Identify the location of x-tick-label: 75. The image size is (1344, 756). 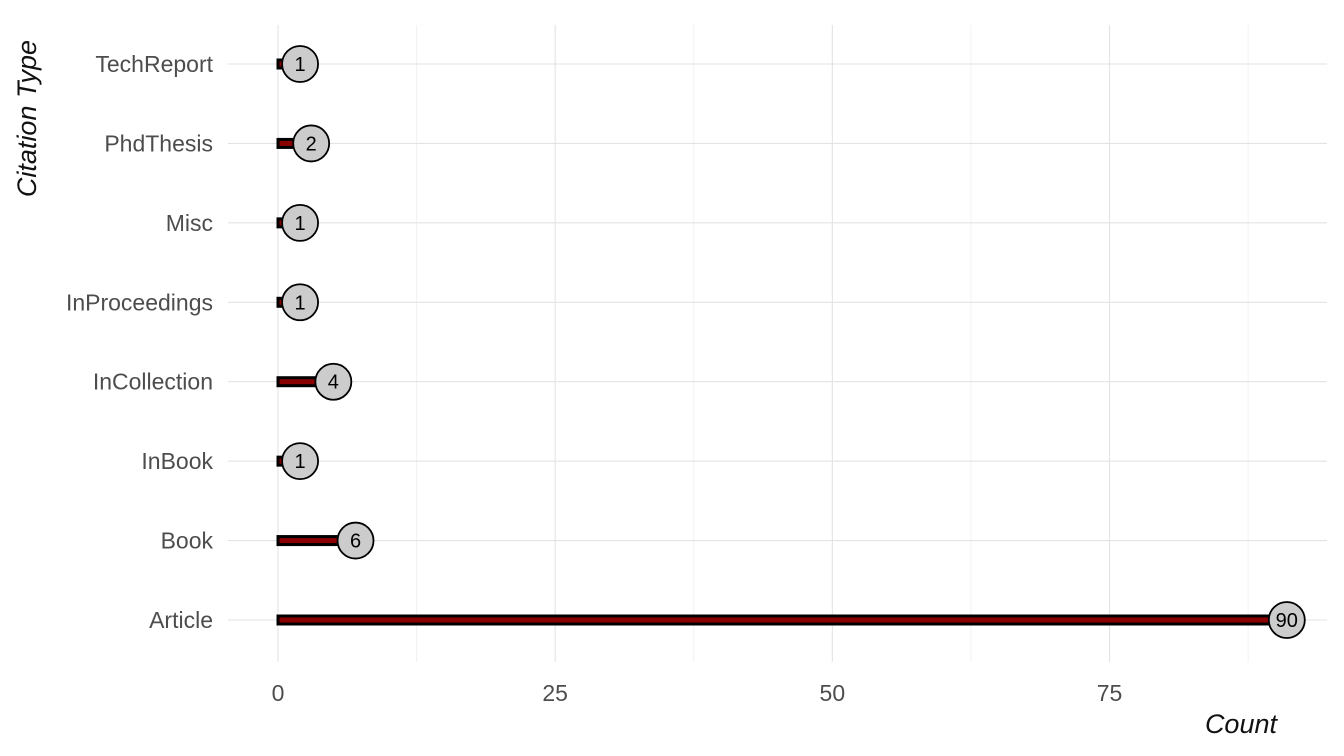
(1110, 693).